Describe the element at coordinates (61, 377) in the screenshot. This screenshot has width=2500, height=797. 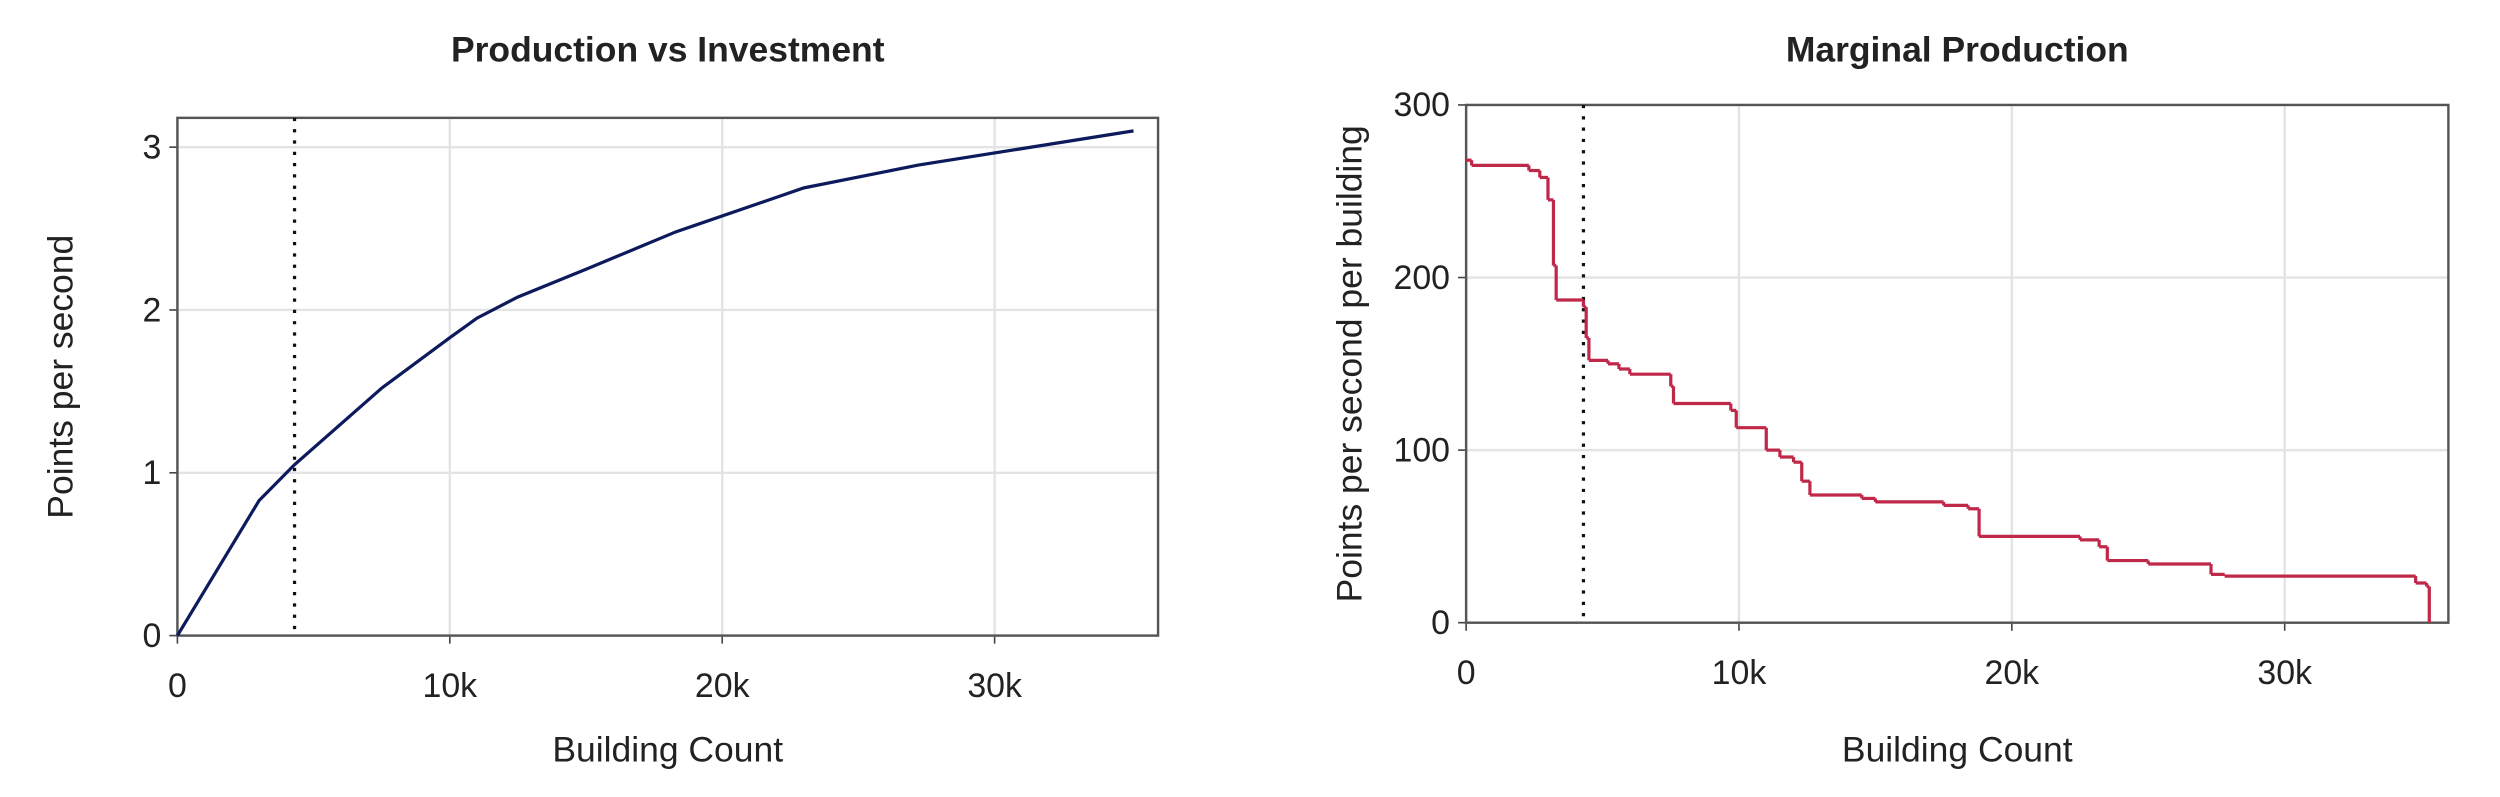
I see `y-axis-label: Points per second` at that location.